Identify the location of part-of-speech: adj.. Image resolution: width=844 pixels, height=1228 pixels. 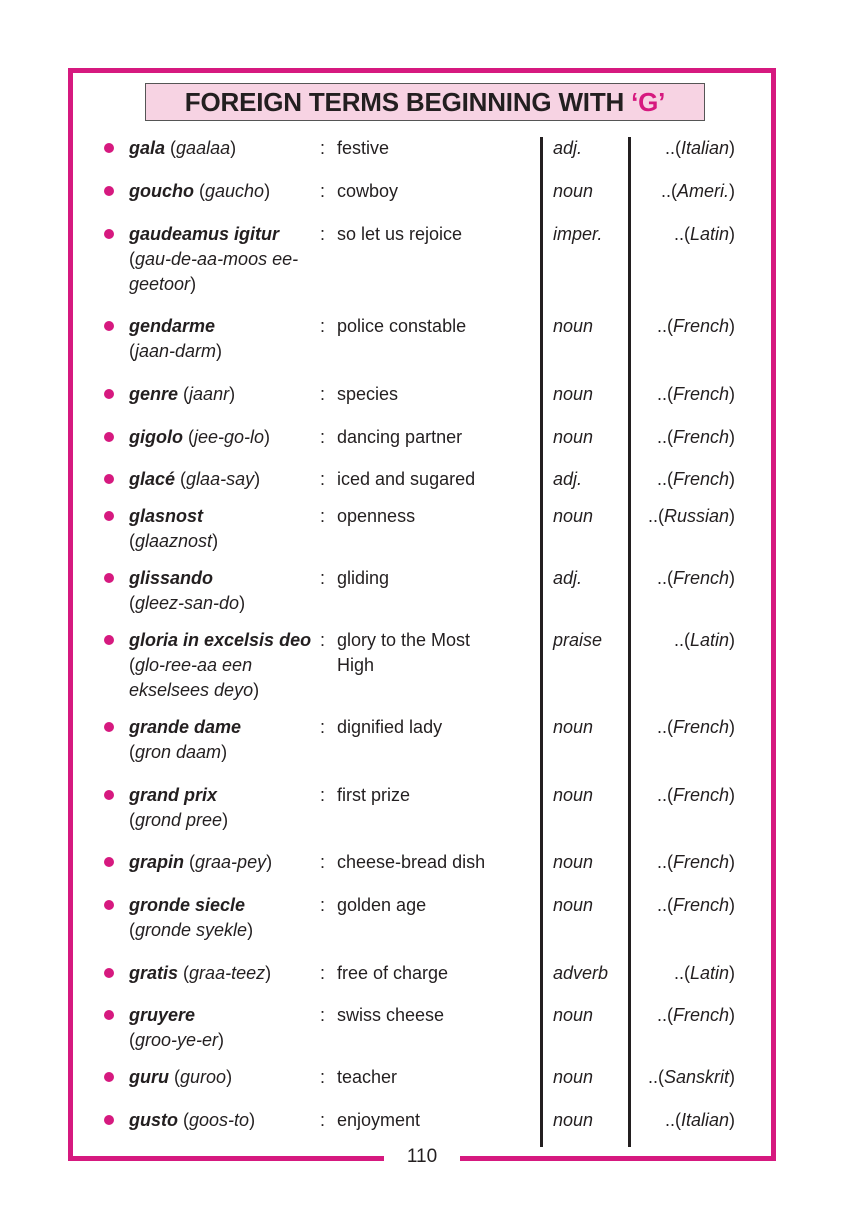
(568, 148).